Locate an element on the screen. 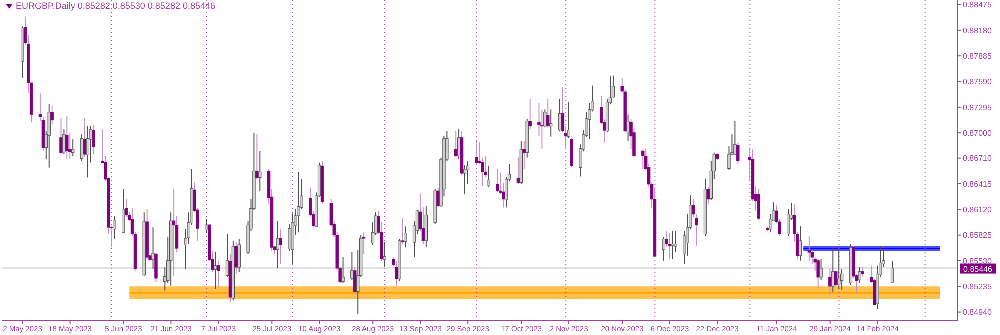 Image resolution: width=1000 pixels, height=335 pixels. chart-title: EURGBP,Daily 0.85282 0.85530 0.85282 0.85446 is located at coordinates (116, 6).